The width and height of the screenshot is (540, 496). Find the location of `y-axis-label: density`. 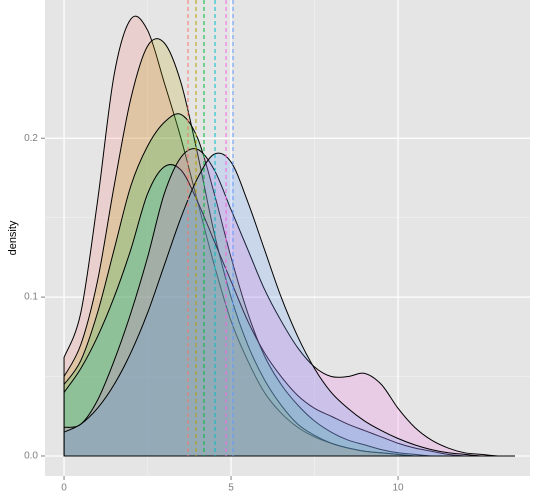

y-axis-label: density is located at coordinates (13, 237).